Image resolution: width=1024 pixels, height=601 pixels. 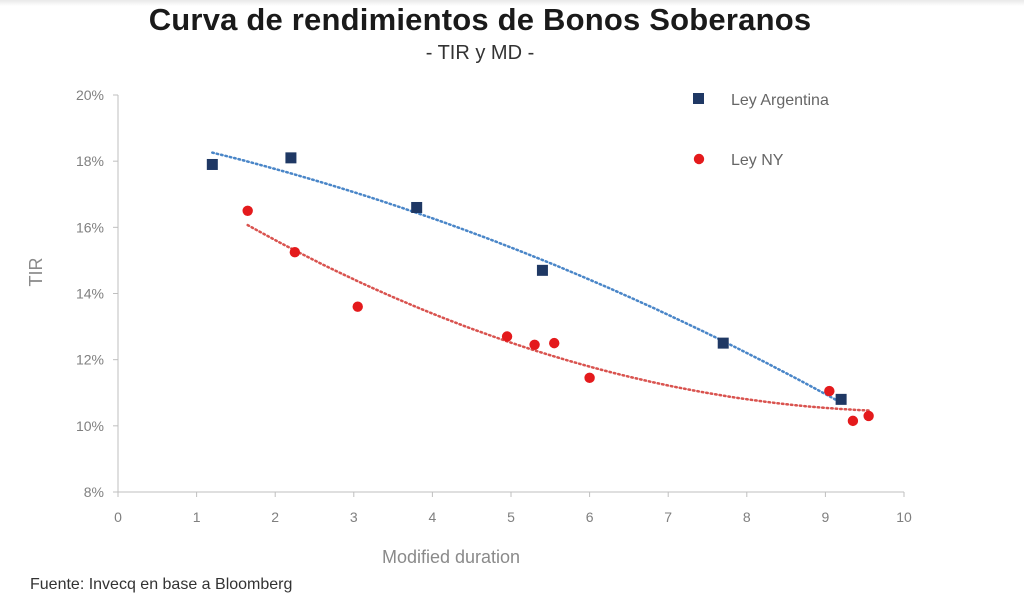 What do you see at coordinates (197, 517) in the screenshot?
I see `x-tick-label: 1` at bounding box center [197, 517].